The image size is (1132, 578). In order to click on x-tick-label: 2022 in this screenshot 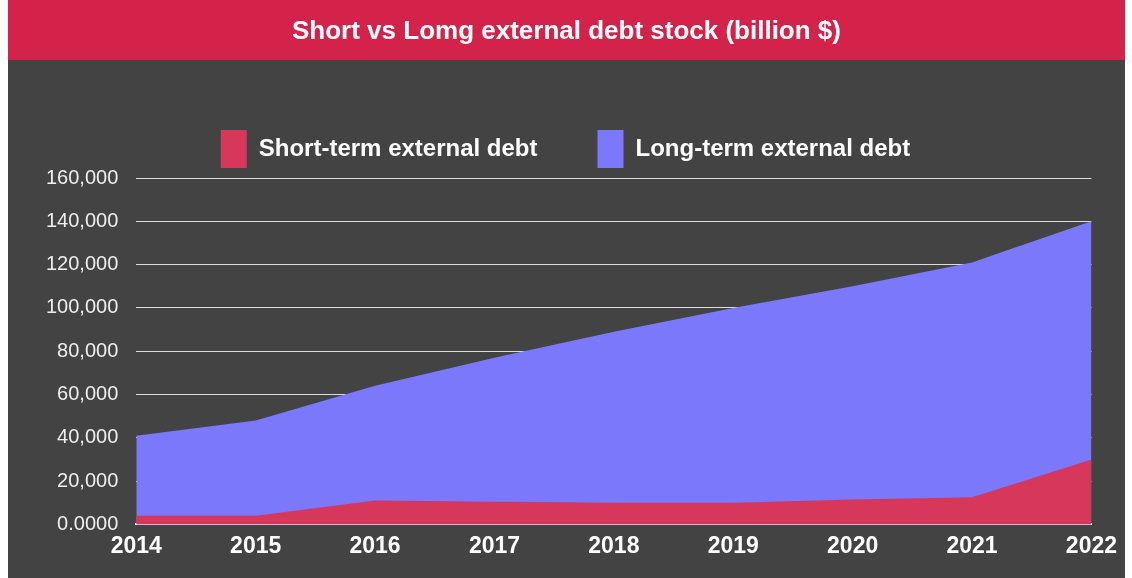, I will do `click(1091, 544)`.